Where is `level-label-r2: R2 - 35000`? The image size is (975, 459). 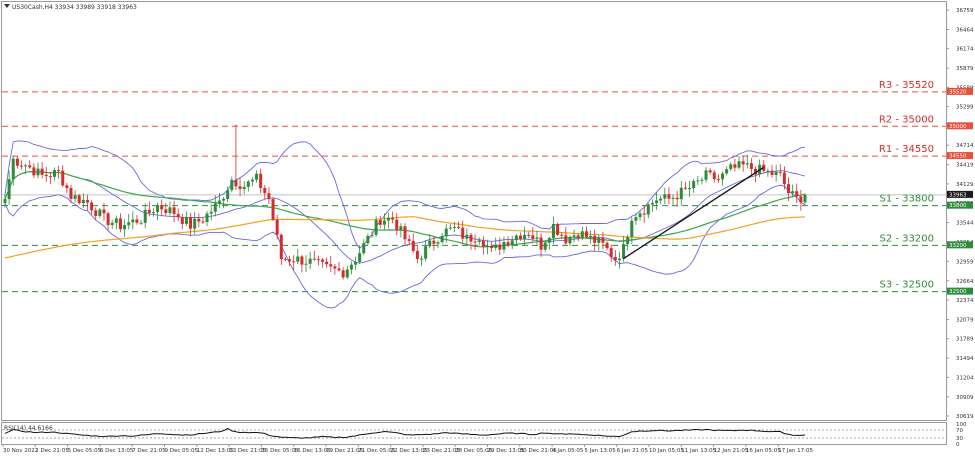 level-label-r2: R2 - 35000 is located at coordinates (906, 119).